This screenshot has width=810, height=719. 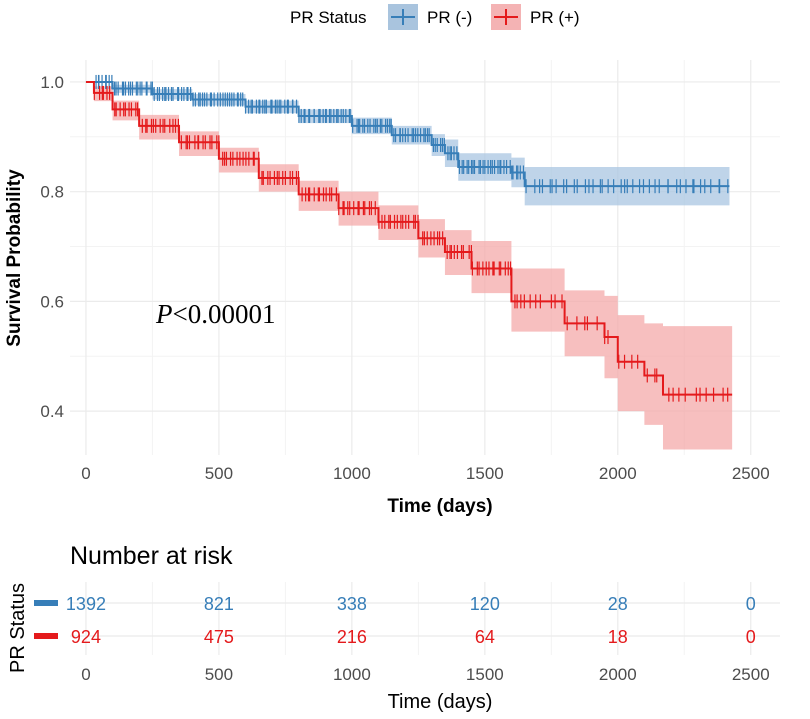 What do you see at coordinates (751, 473) in the screenshot?
I see `x-tick-label: 2500` at bounding box center [751, 473].